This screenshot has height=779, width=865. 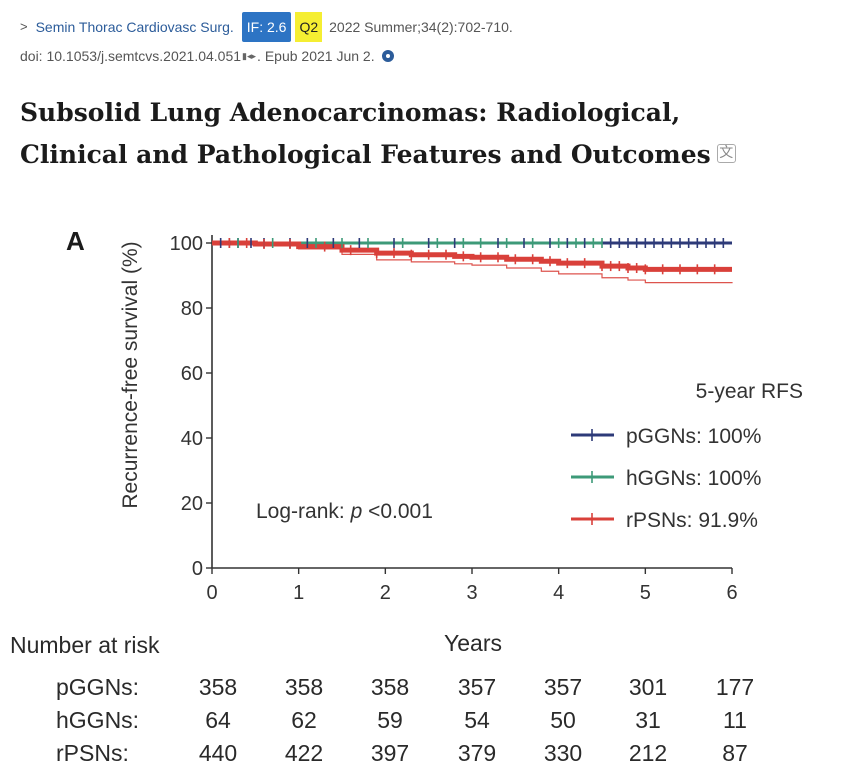 I want to click on risk-cell: 301, so click(x=648, y=687).